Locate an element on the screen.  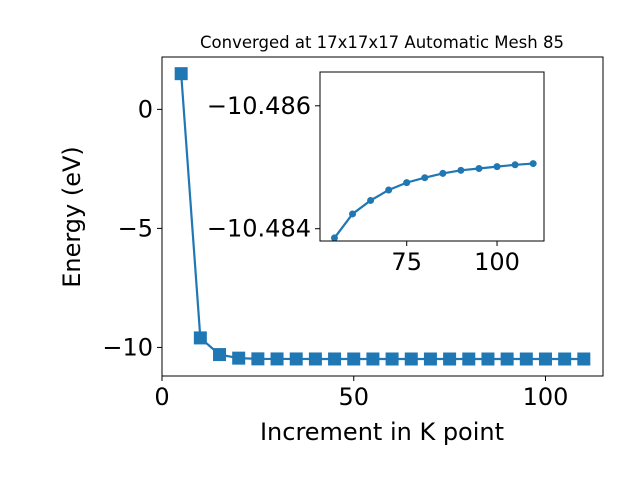
y-axis-label: Energy (eV) is located at coordinates (72, 217).